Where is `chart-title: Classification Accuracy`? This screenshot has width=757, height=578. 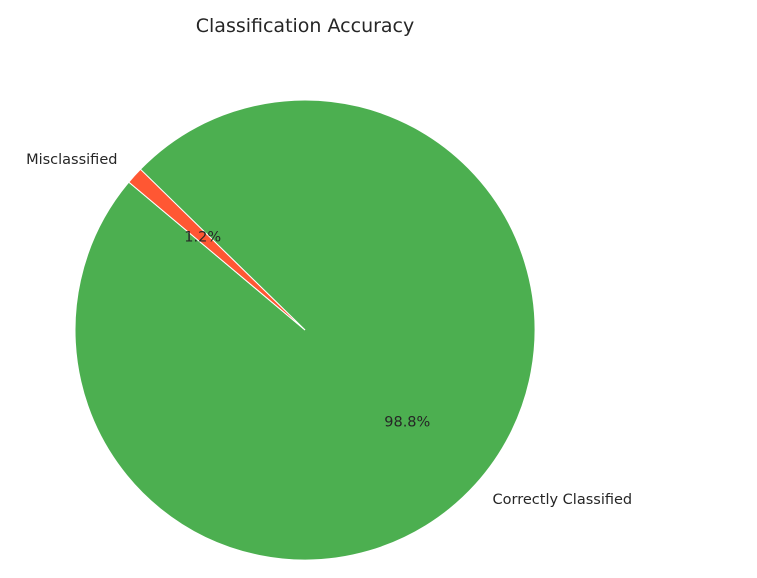
chart-title: Classification Accuracy is located at coordinates (305, 26).